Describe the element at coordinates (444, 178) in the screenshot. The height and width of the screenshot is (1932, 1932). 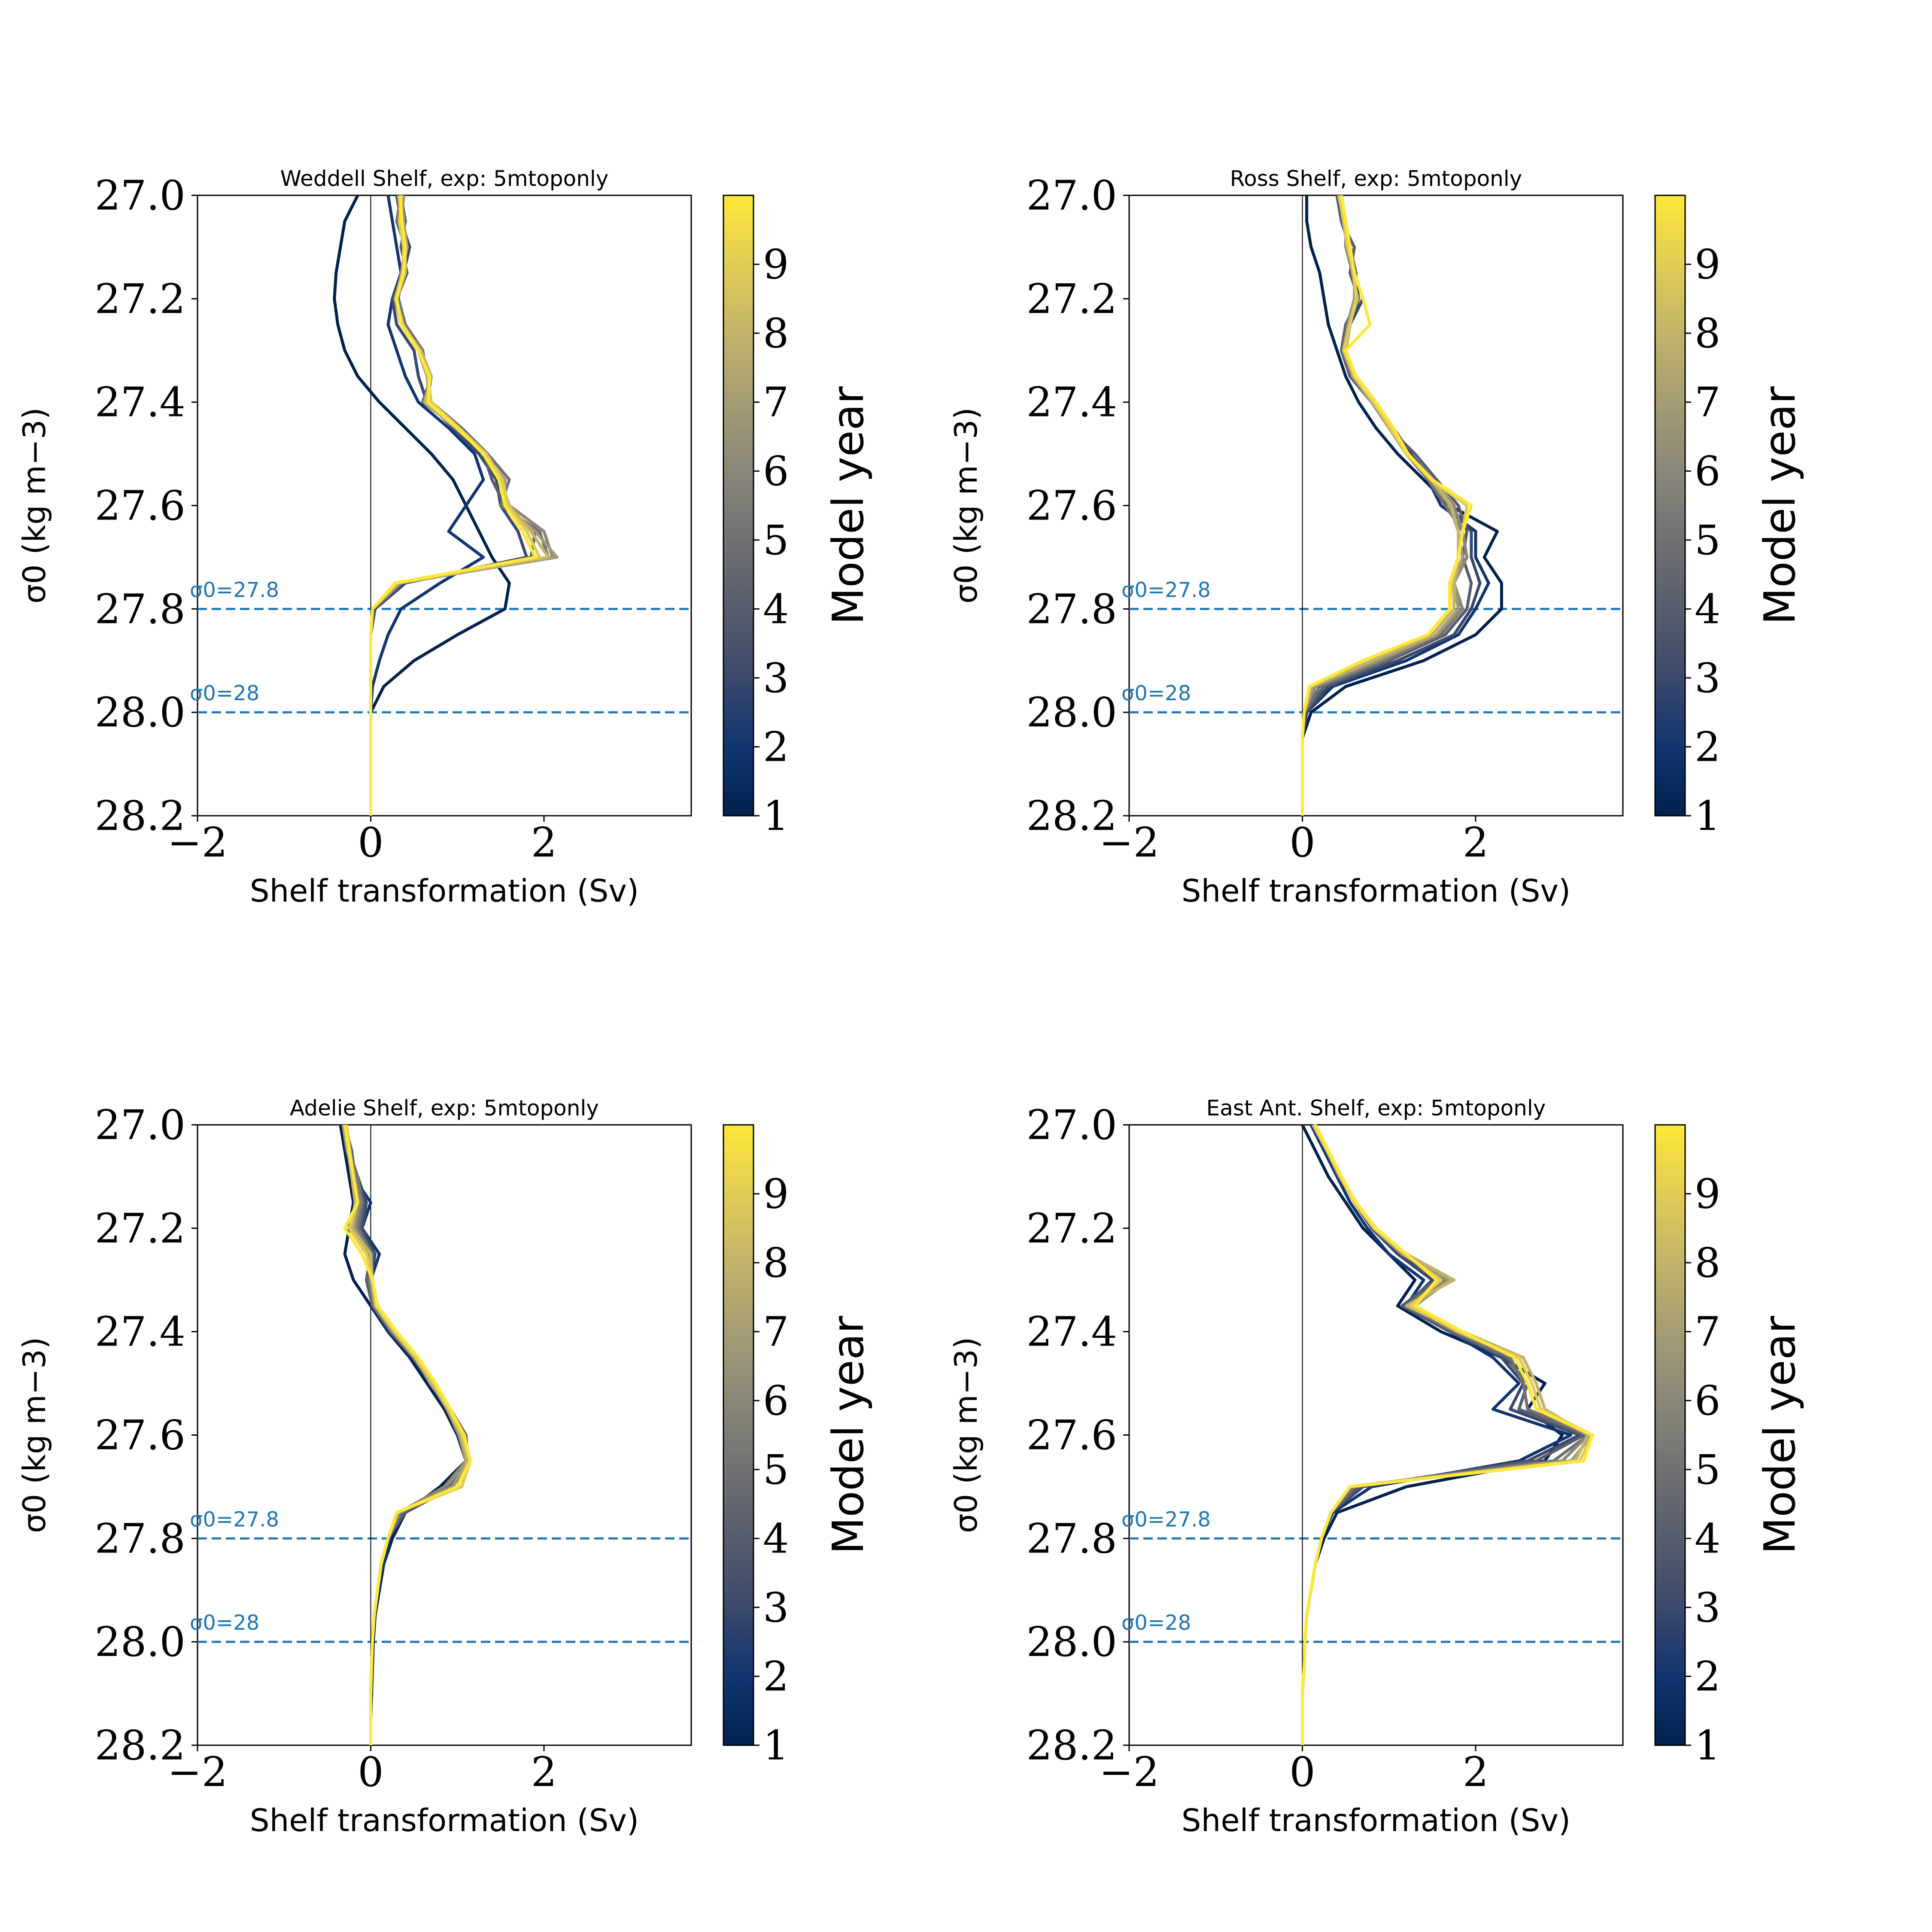
I see `panel-title: Weddell Shelf, exp: 5mtoponly` at that location.